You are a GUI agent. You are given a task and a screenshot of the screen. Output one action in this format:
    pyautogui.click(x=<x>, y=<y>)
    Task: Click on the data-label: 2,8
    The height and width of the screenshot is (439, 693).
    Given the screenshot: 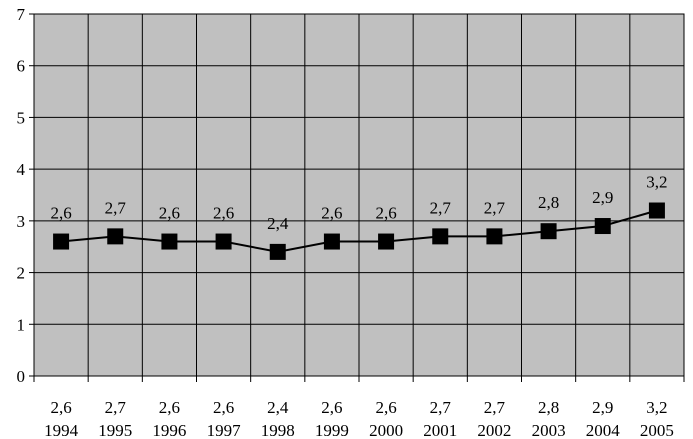 What is the action you would take?
    pyautogui.click(x=548, y=202)
    